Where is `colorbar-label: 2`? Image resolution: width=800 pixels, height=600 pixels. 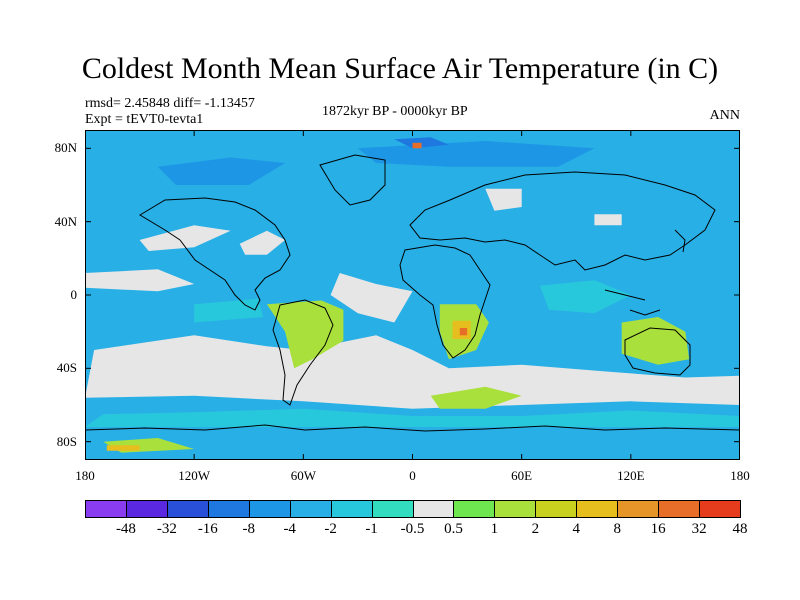
colorbar-label: 2 is located at coordinates (535, 529).